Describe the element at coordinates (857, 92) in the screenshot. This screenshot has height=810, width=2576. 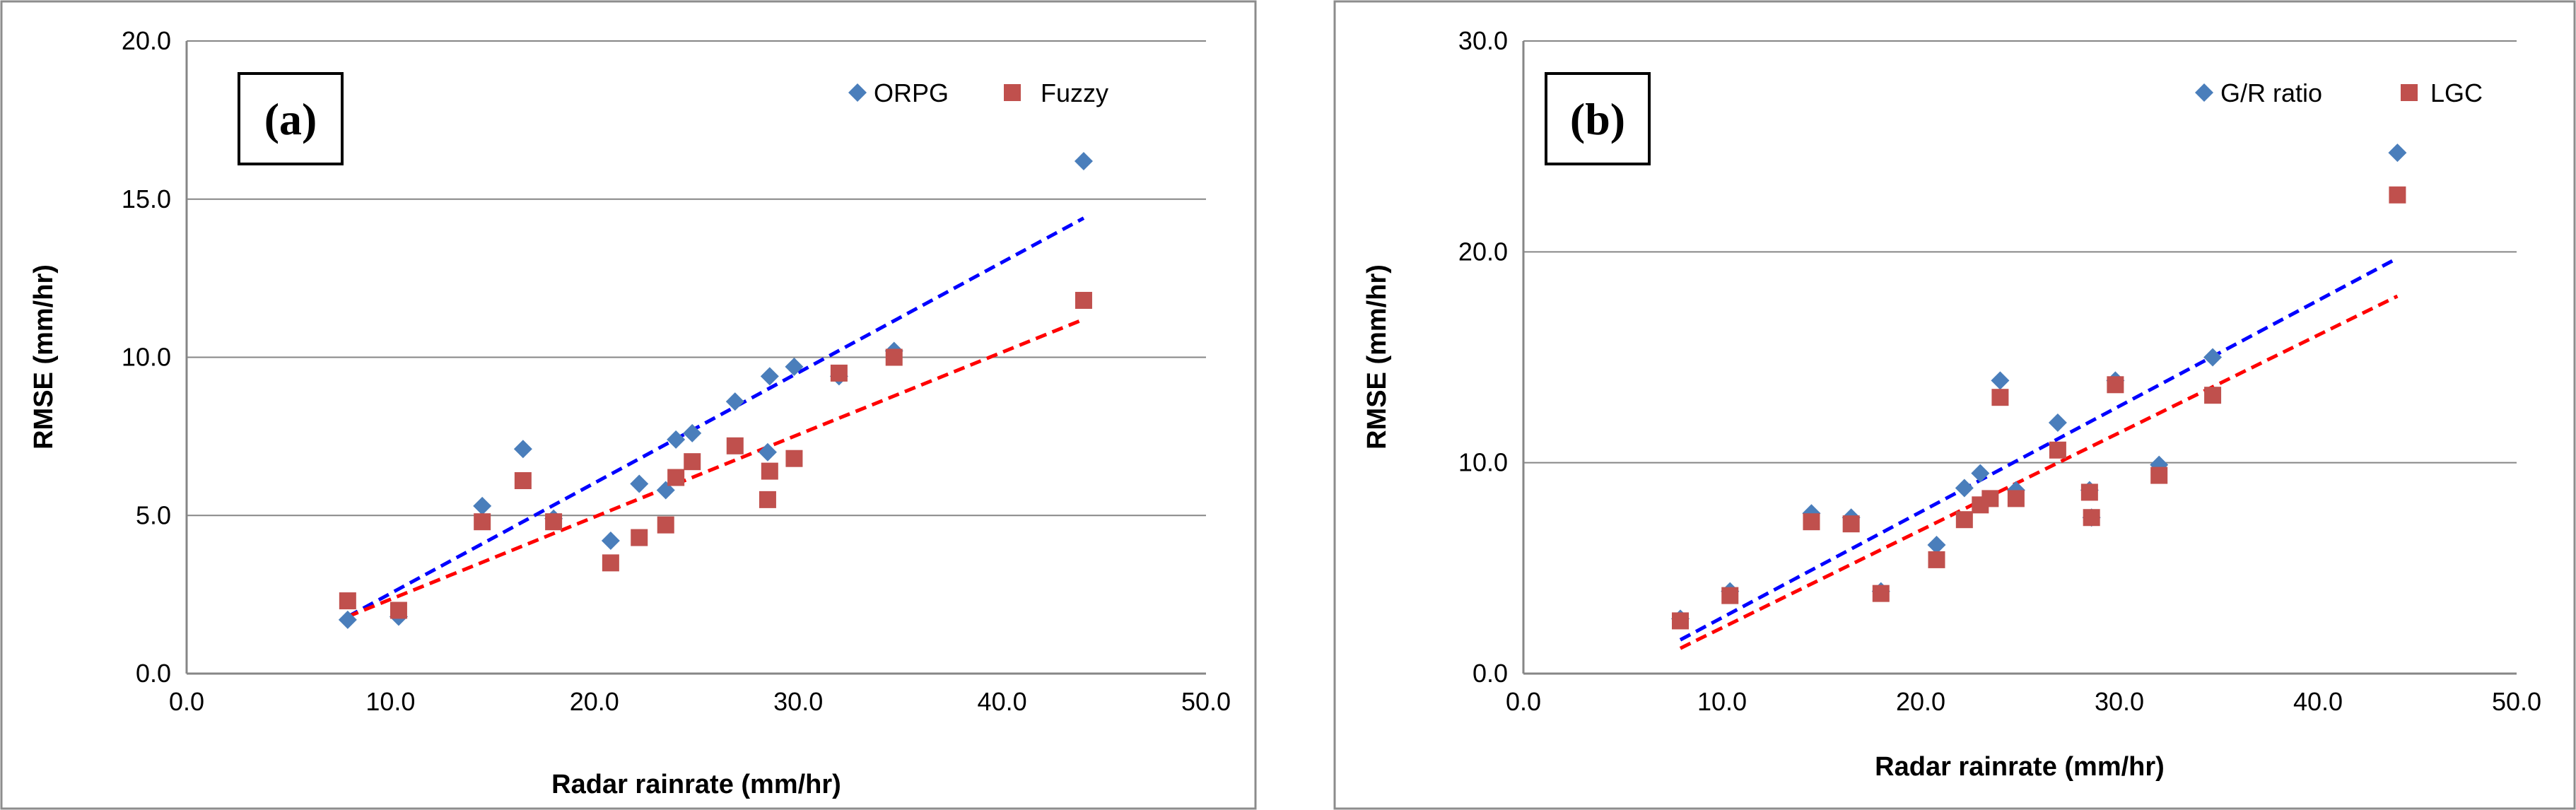
I see `legend-marker-orpg` at that location.